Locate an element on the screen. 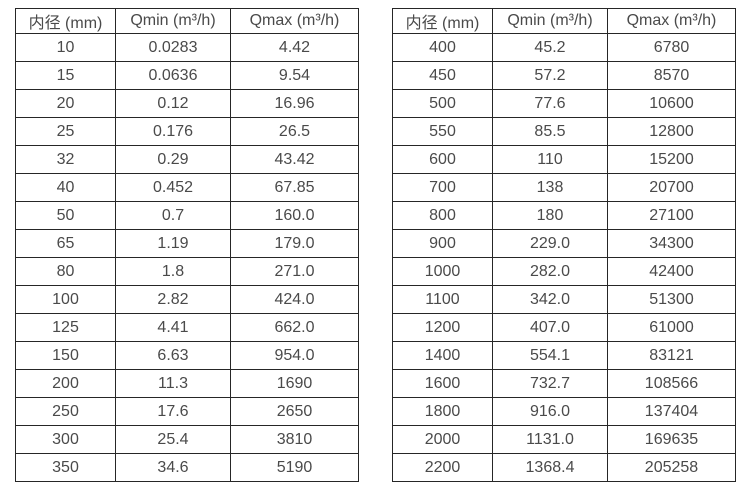 This screenshot has height=483, width=750. diameter-cell: 1000 is located at coordinates (442, 271).